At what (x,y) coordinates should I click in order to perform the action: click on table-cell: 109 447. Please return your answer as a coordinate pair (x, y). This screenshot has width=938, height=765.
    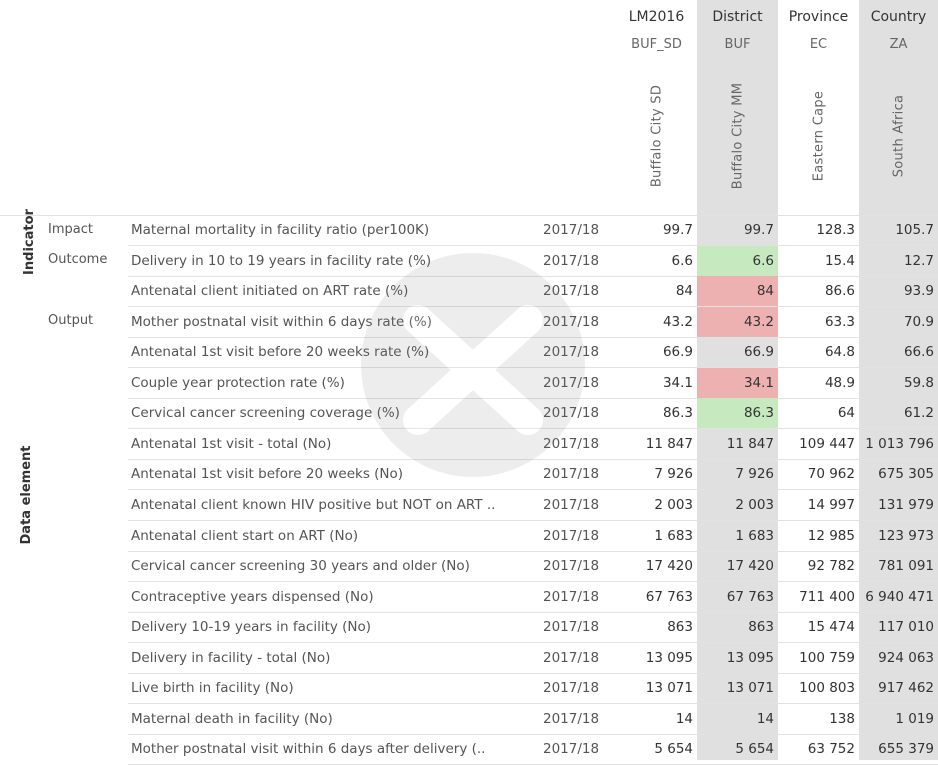
    Looking at the image, I should click on (827, 444).